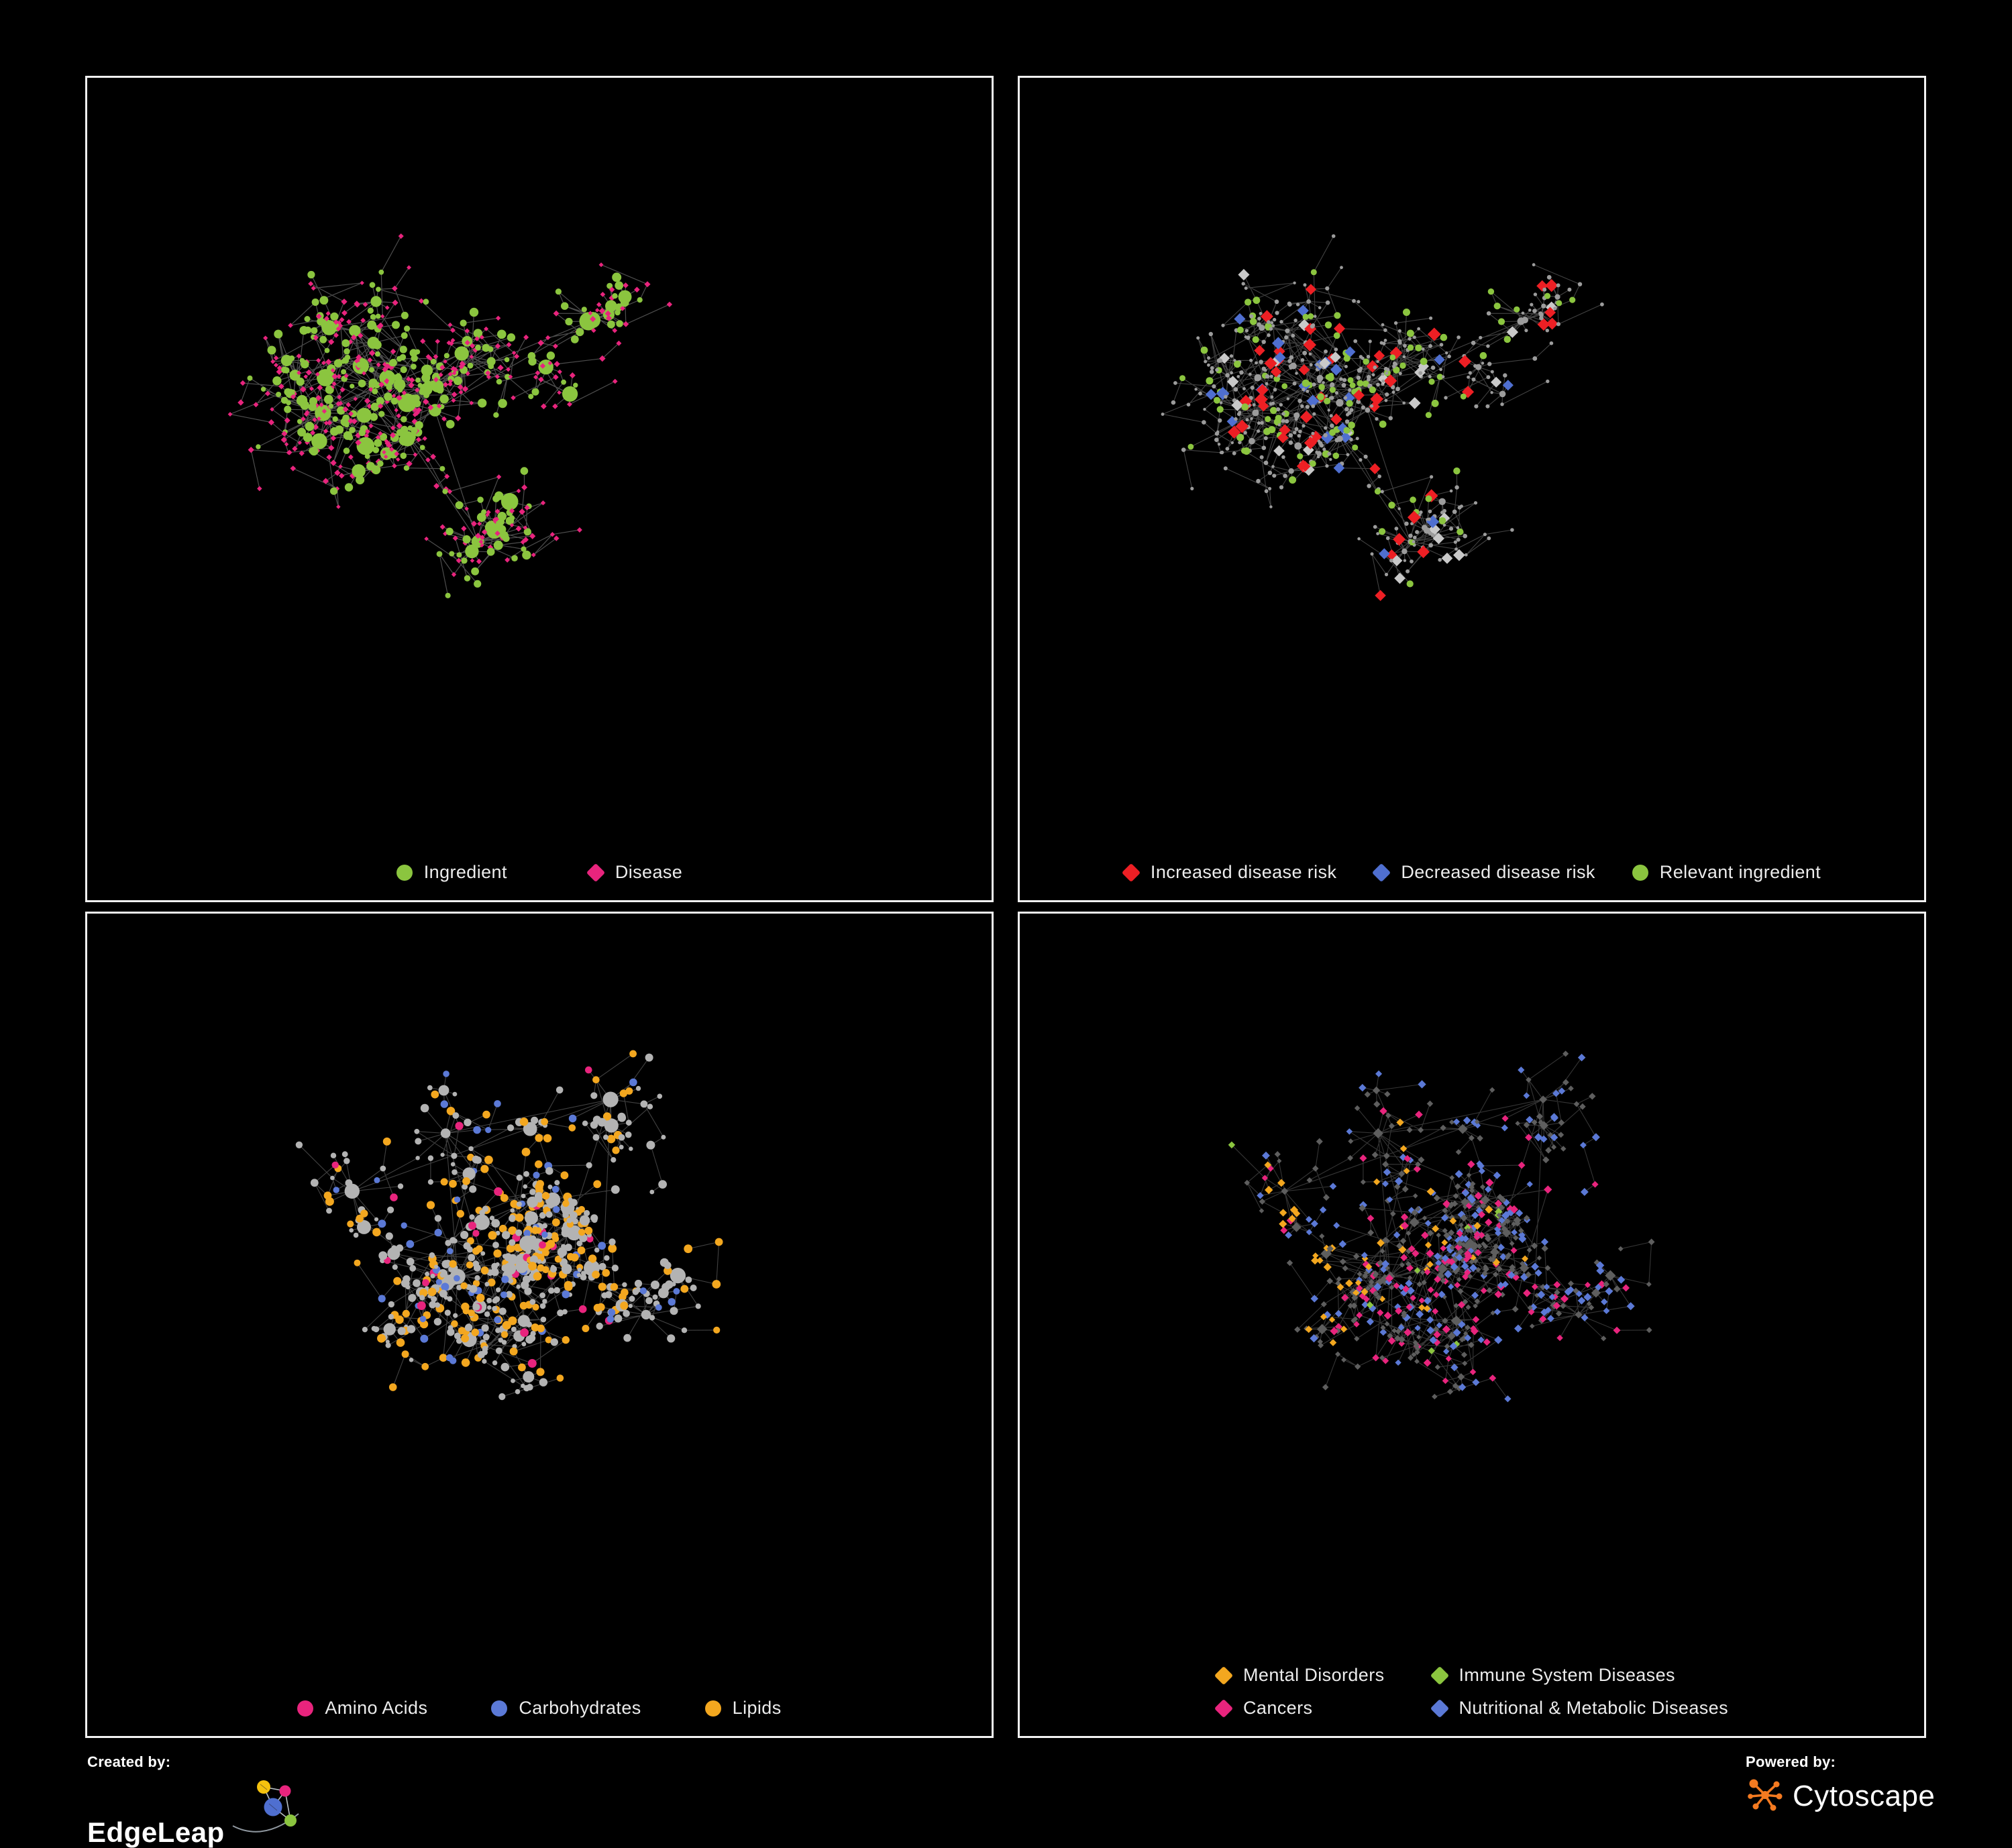  What do you see at coordinates (1314, 1675) in the screenshot?
I see `legend-label: Mental Disorders` at bounding box center [1314, 1675].